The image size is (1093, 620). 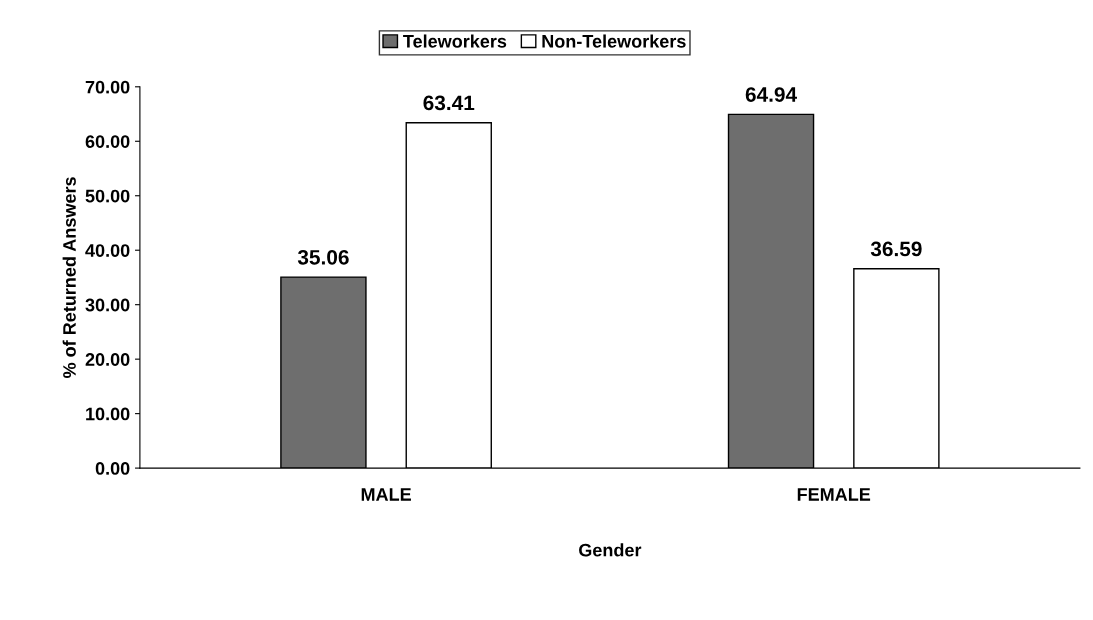 I want to click on data-label: 63.41, so click(x=449, y=103).